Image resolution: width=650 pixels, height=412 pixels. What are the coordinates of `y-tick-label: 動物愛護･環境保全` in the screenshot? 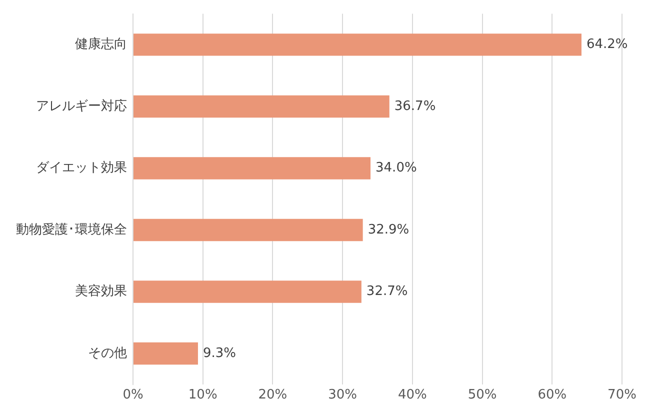 It's located at (71, 229).